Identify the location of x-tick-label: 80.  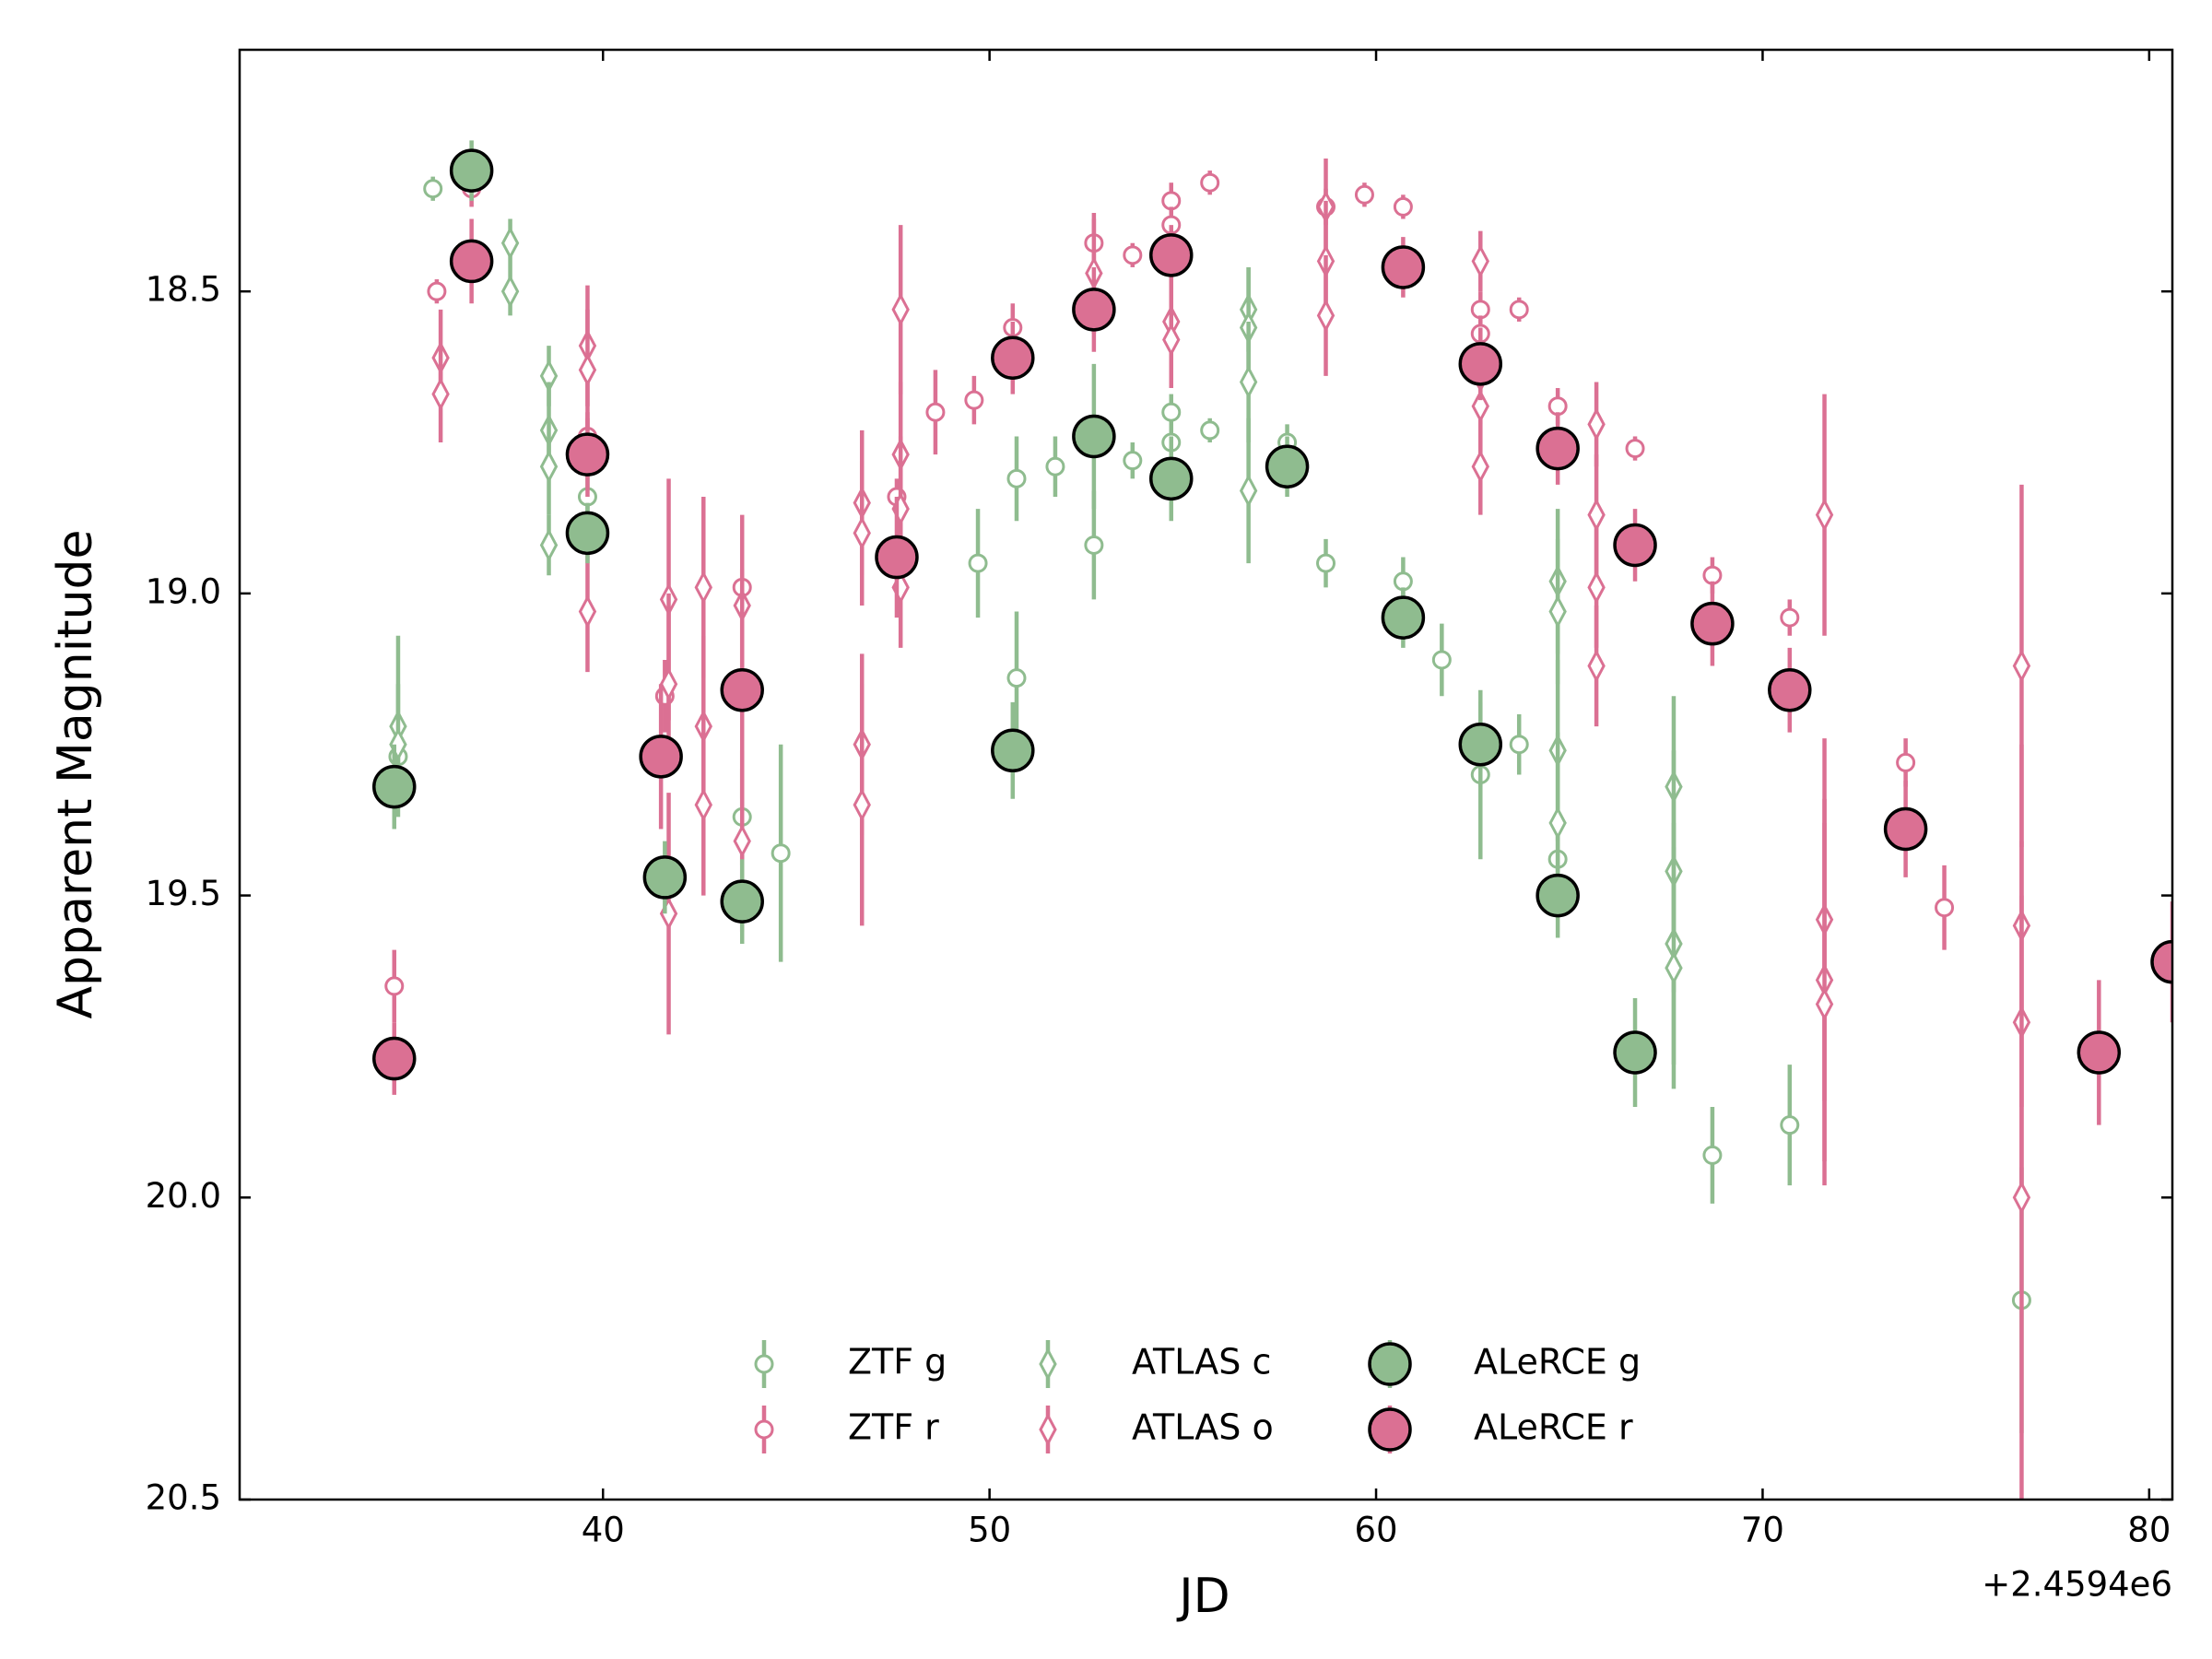
(2149, 1530).